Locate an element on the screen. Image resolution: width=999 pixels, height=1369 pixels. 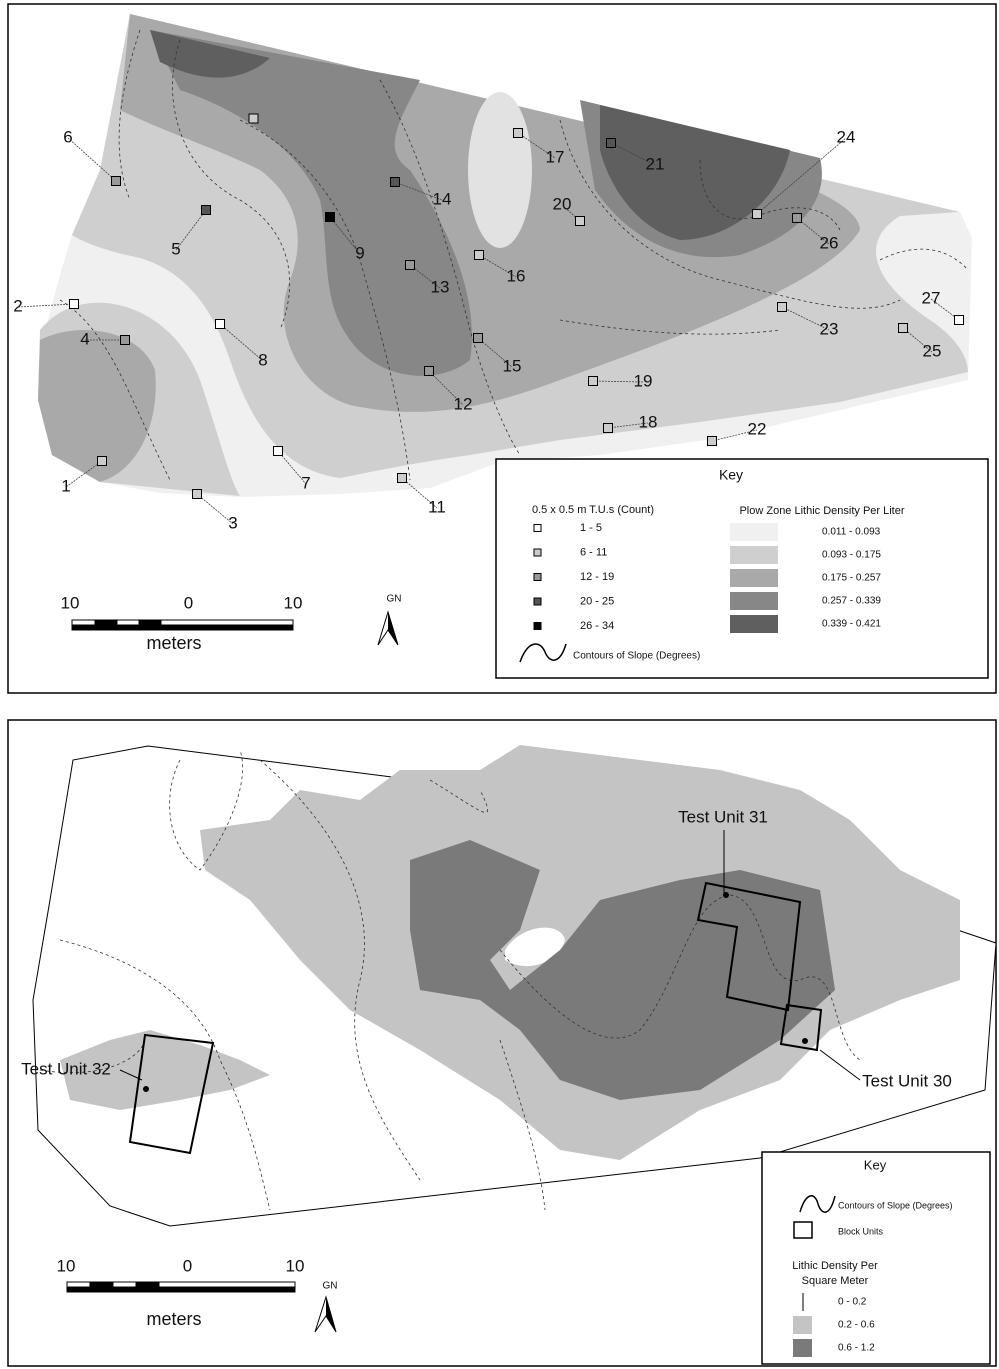
unit-label: 22 is located at coordinates (757, 428).